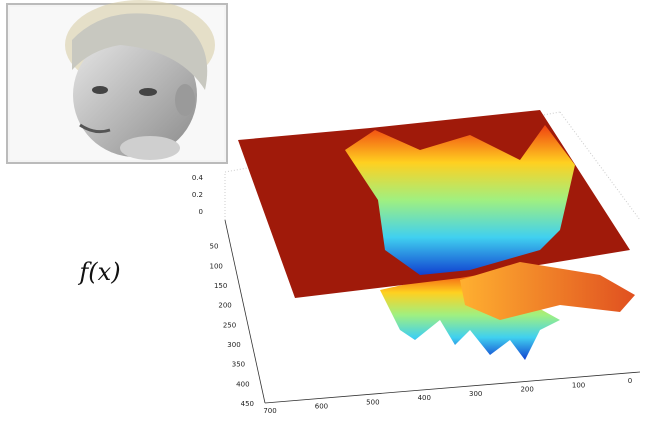 The image size is (657, 421). Describe the element at coordinates (214, 247) in the screenshot. I see `tick-label: 50` at that location.